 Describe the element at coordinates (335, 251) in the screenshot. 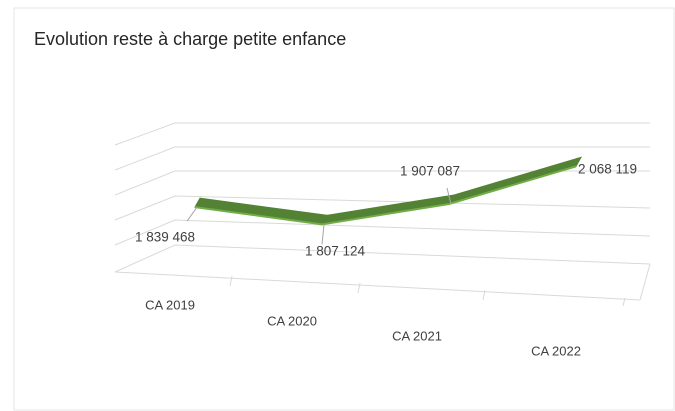

I see `data-label: 1 807 124` at that location.